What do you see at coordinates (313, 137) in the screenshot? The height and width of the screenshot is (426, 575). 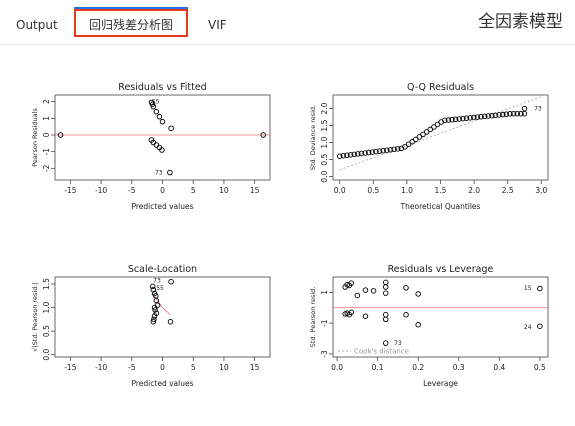 I see `y-axis-label: Std. Deviance resid.` at bounding box center [313, 137].